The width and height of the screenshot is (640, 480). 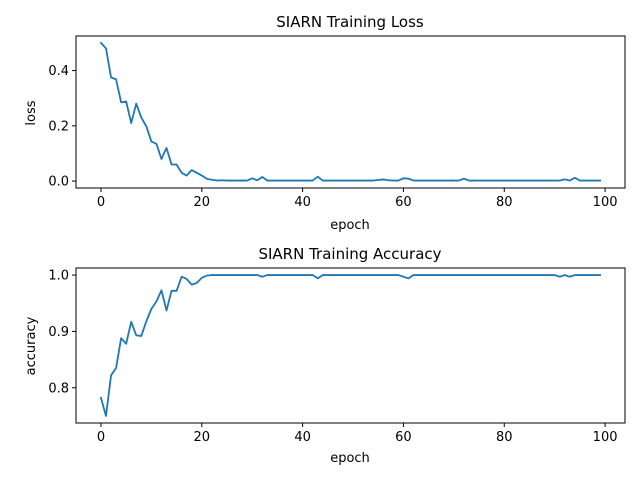 I want to click on loss-x-tick-label: 20, so click(x=202, y=202).